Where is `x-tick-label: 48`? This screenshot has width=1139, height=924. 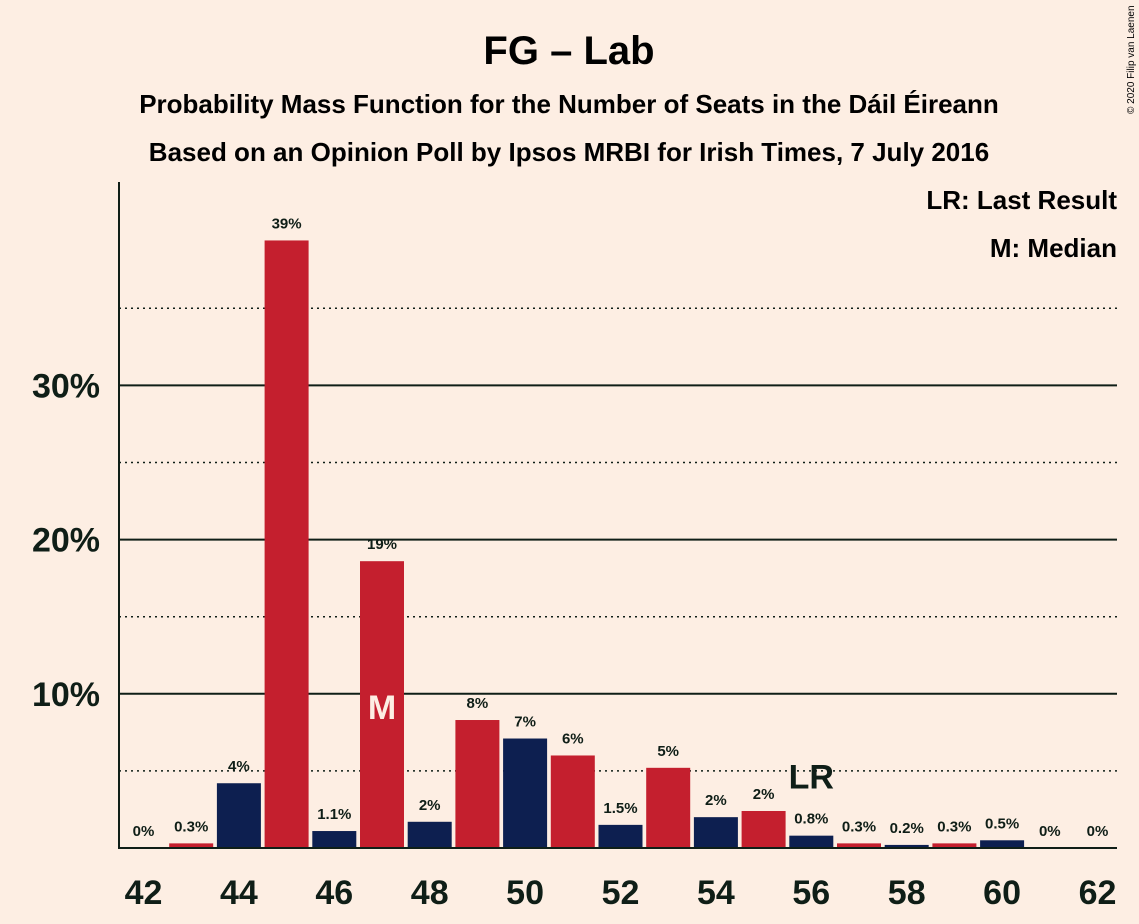
x-tick-label: 48 is located at coordinates (430, 893).